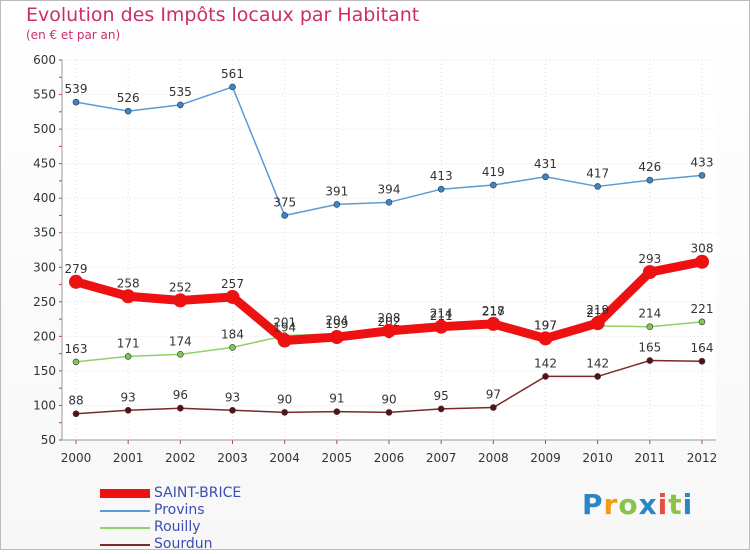  Describe the element at coordinates (688, 504) in the screenshot. I see `logo-letter: i` at that location.